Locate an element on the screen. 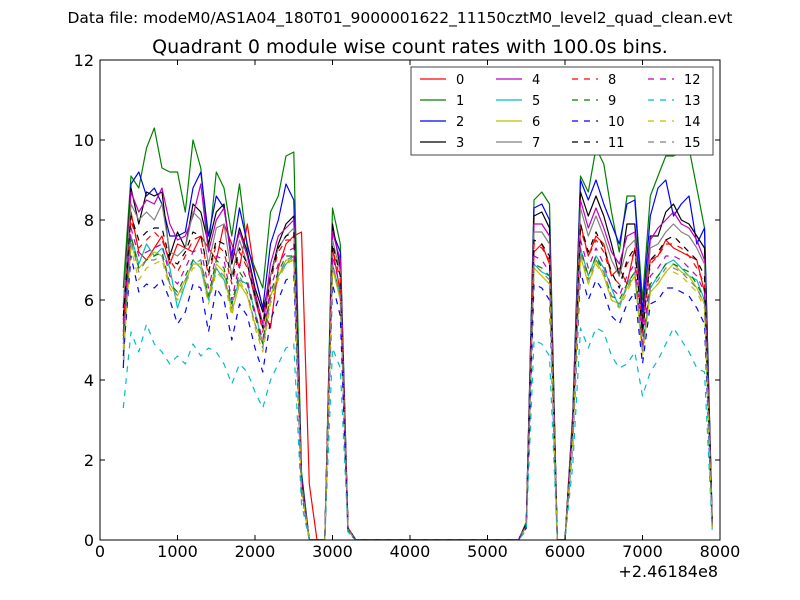  legend-label-6: 6 is located at coordinates (536, 122).